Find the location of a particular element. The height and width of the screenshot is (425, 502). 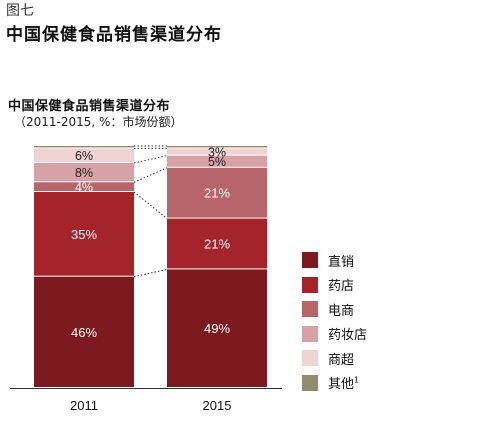

legend-item-商超: 商超 is located at coordinates (334, 358).